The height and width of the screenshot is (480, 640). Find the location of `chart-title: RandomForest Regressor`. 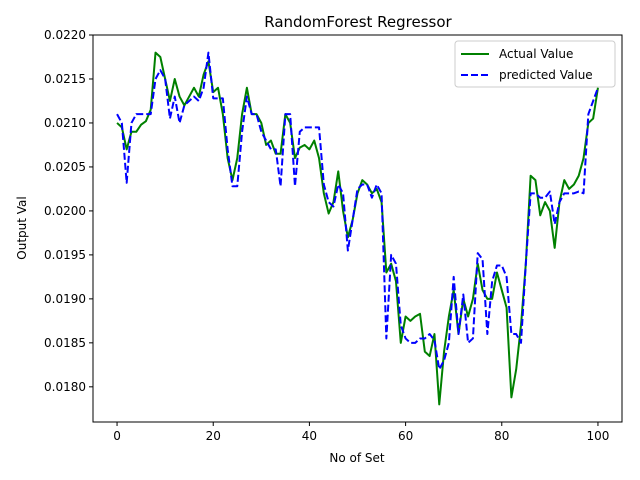

chart-title: RandomForest Regressor is located at coordinates (358, 22).